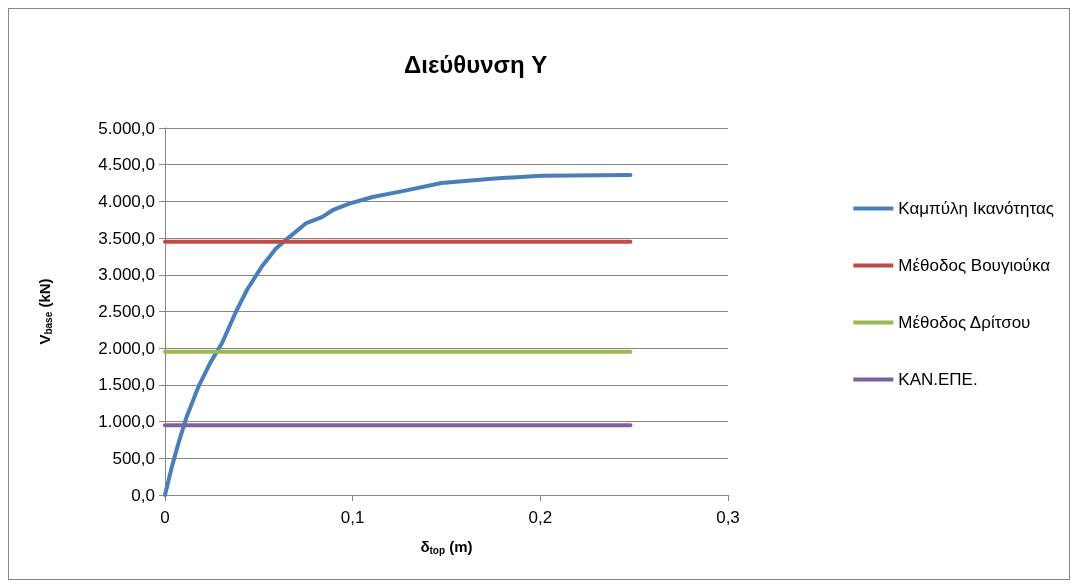 The width and height of the screenshot is (1085, 586). I want to click on x-tick-label: 0, so click(165, 517).